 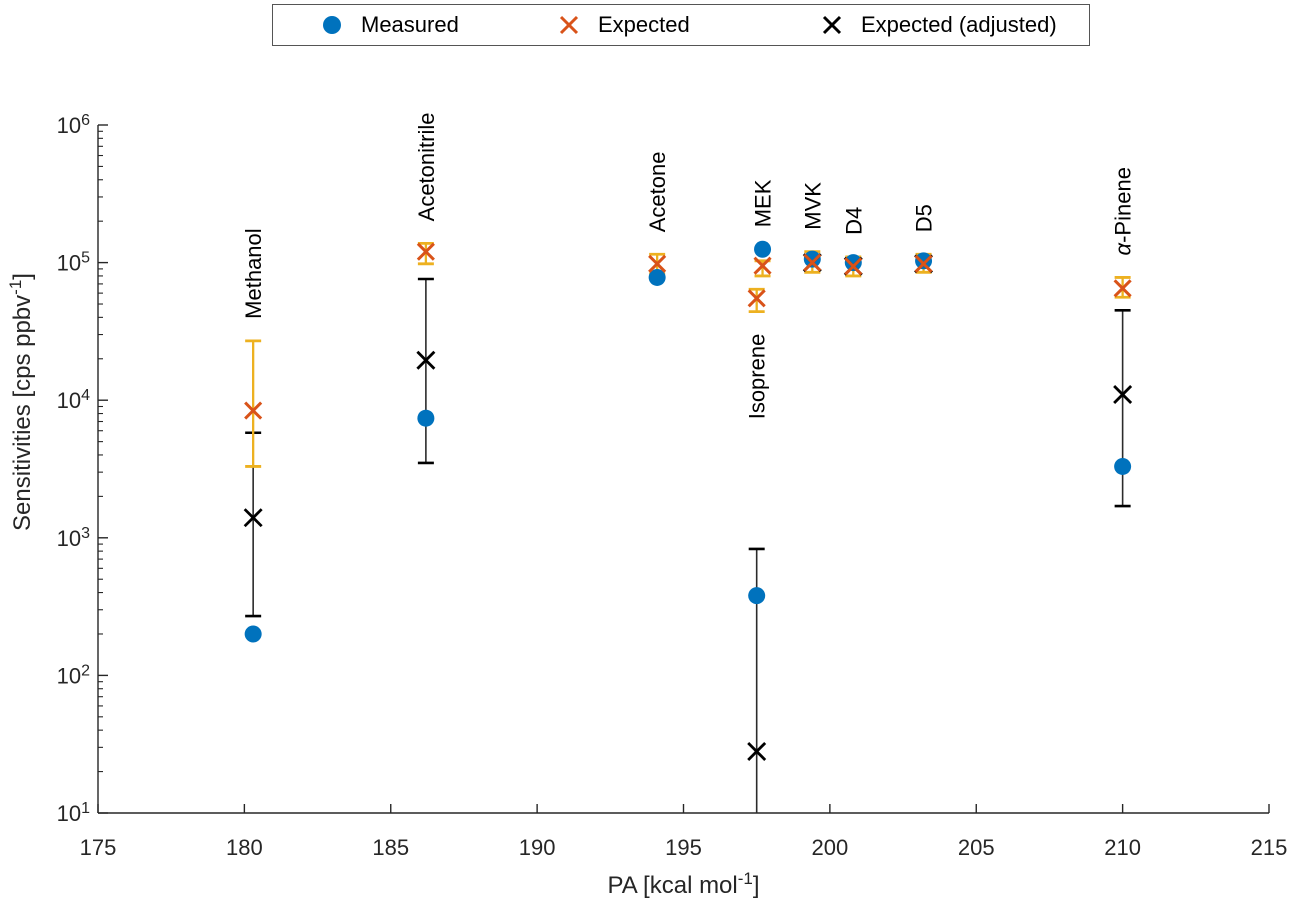 What do you see at coordinates (1123, 337) in the screenshot?
I see `compound--pinene: α-Pinene` at bounding box center [1123, 337].